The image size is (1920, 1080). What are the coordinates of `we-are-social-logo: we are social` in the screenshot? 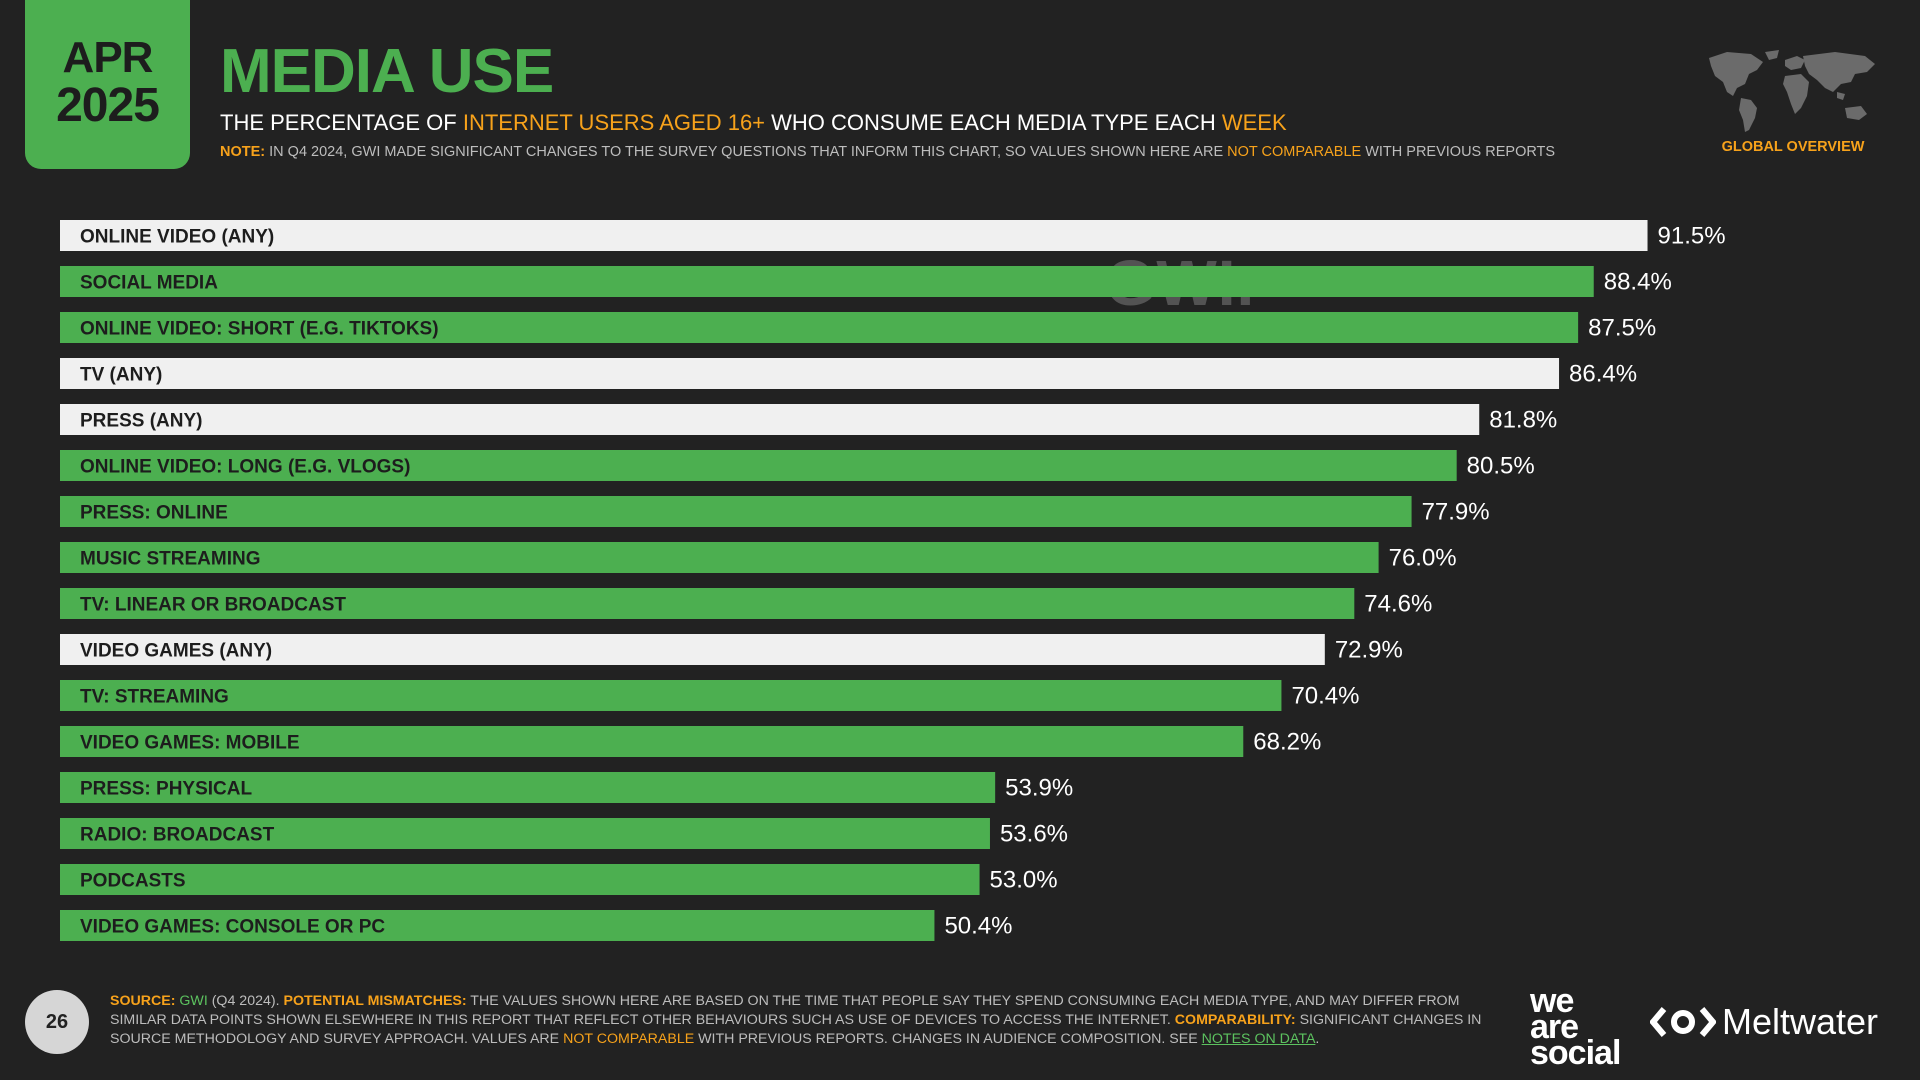 It's located at (1575, 1027).